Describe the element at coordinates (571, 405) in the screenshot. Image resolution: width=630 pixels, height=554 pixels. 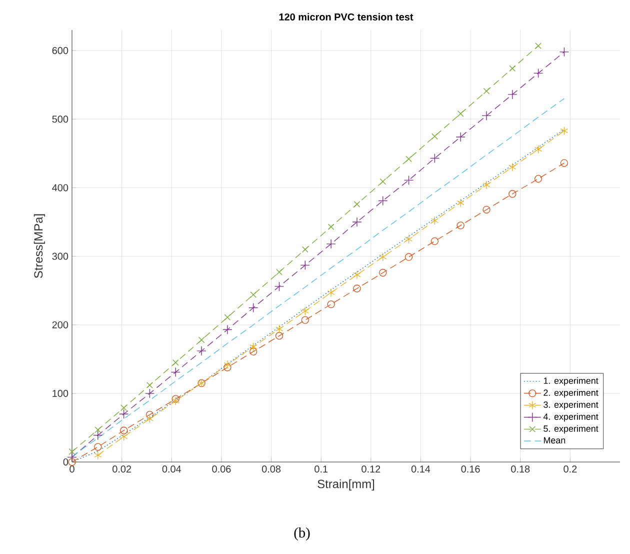
I see `legend-label: 3. experiment` at that location.